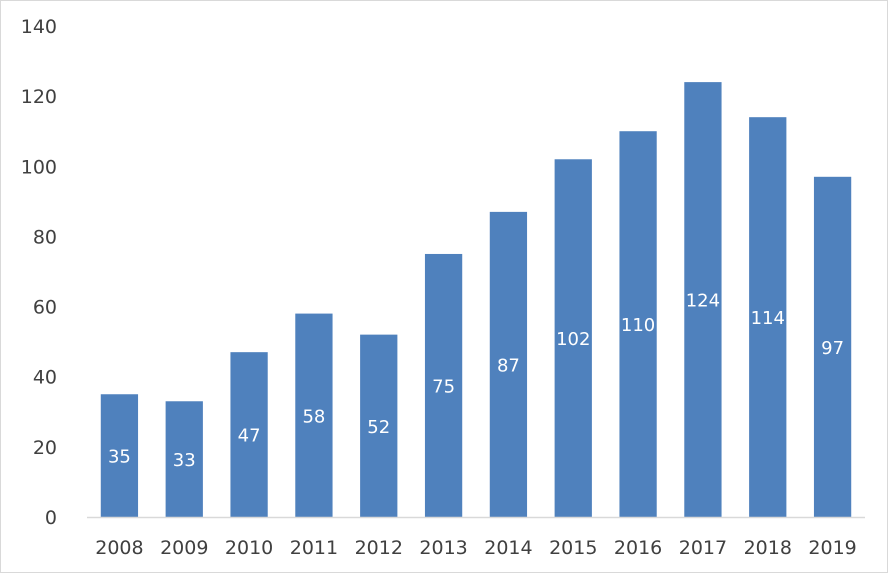 The width and height of the screenshot is (888, 573). Describe the element at coordinates (703, 548) in the screenshot. I see `x-tick-label: 2017` at that location.